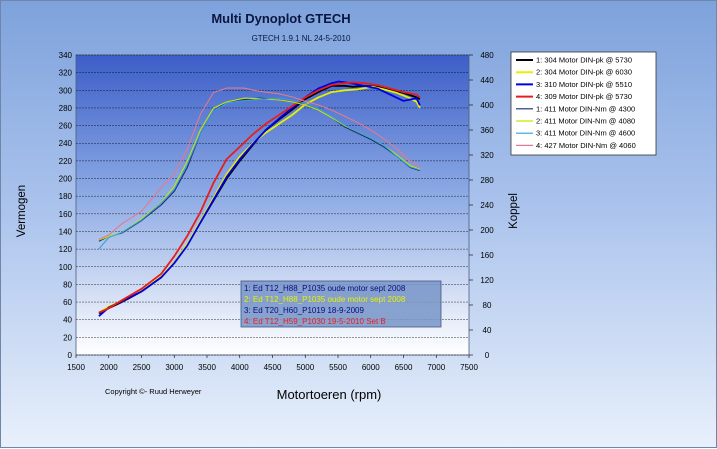  What do you see at coordinates (469, 367) in the screenshot?
I see `x-tick-label: 7500` at bounding box center [469, 367].